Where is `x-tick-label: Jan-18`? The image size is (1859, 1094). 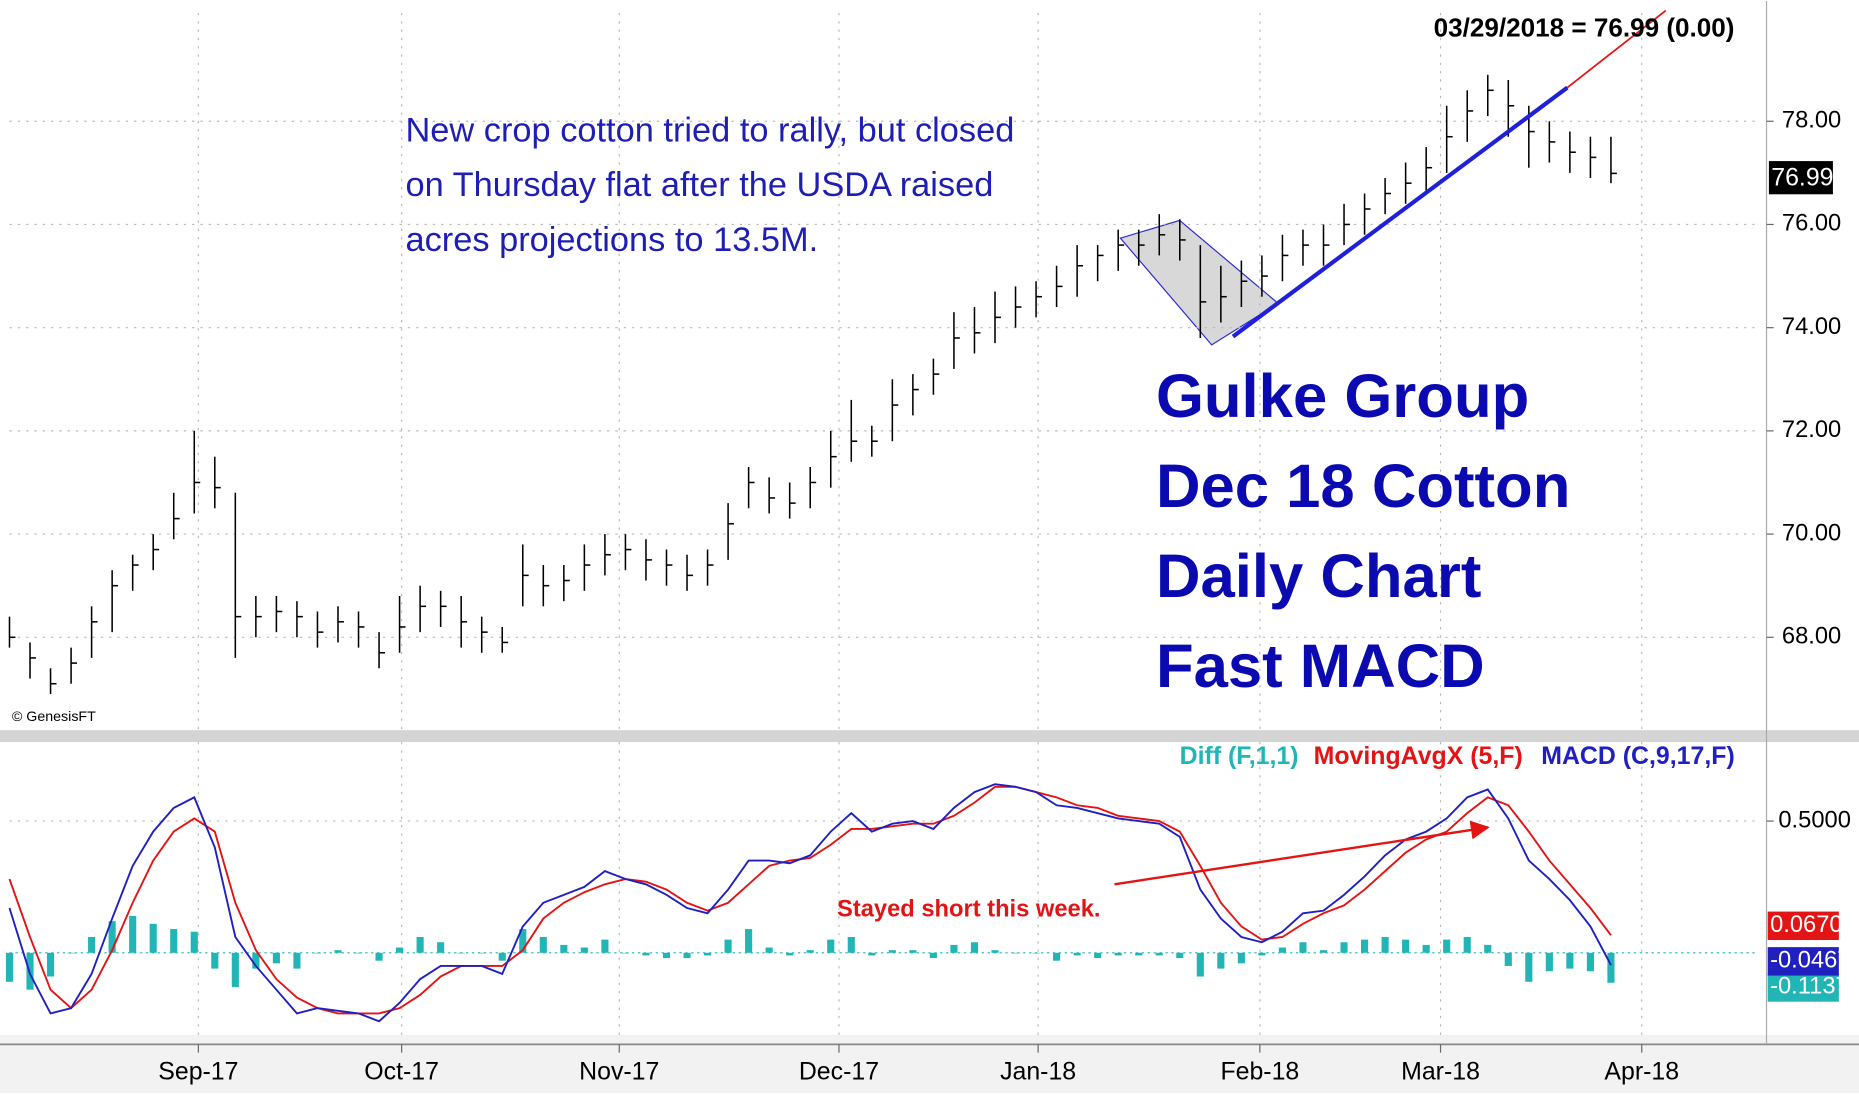
x-tick-label: Jan-18 is located at coordinates (1038, 1071).